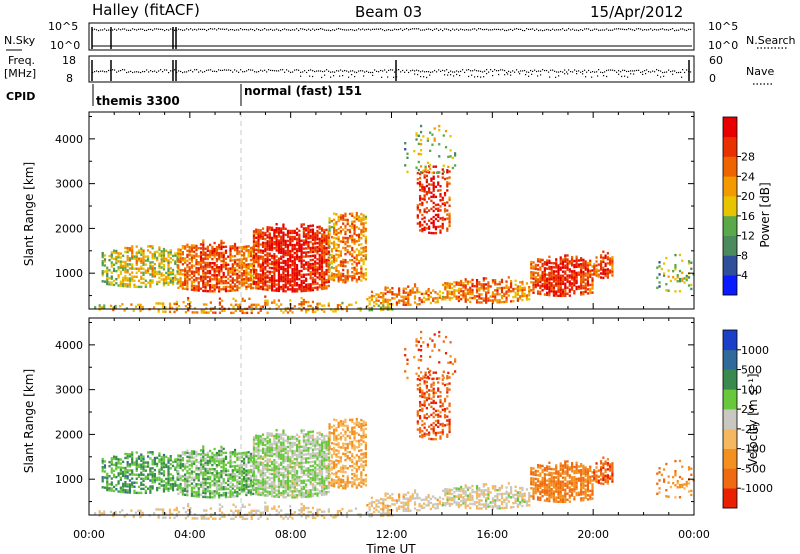  I want to click on station-title: Halley (fitACF), so click(146, 10).